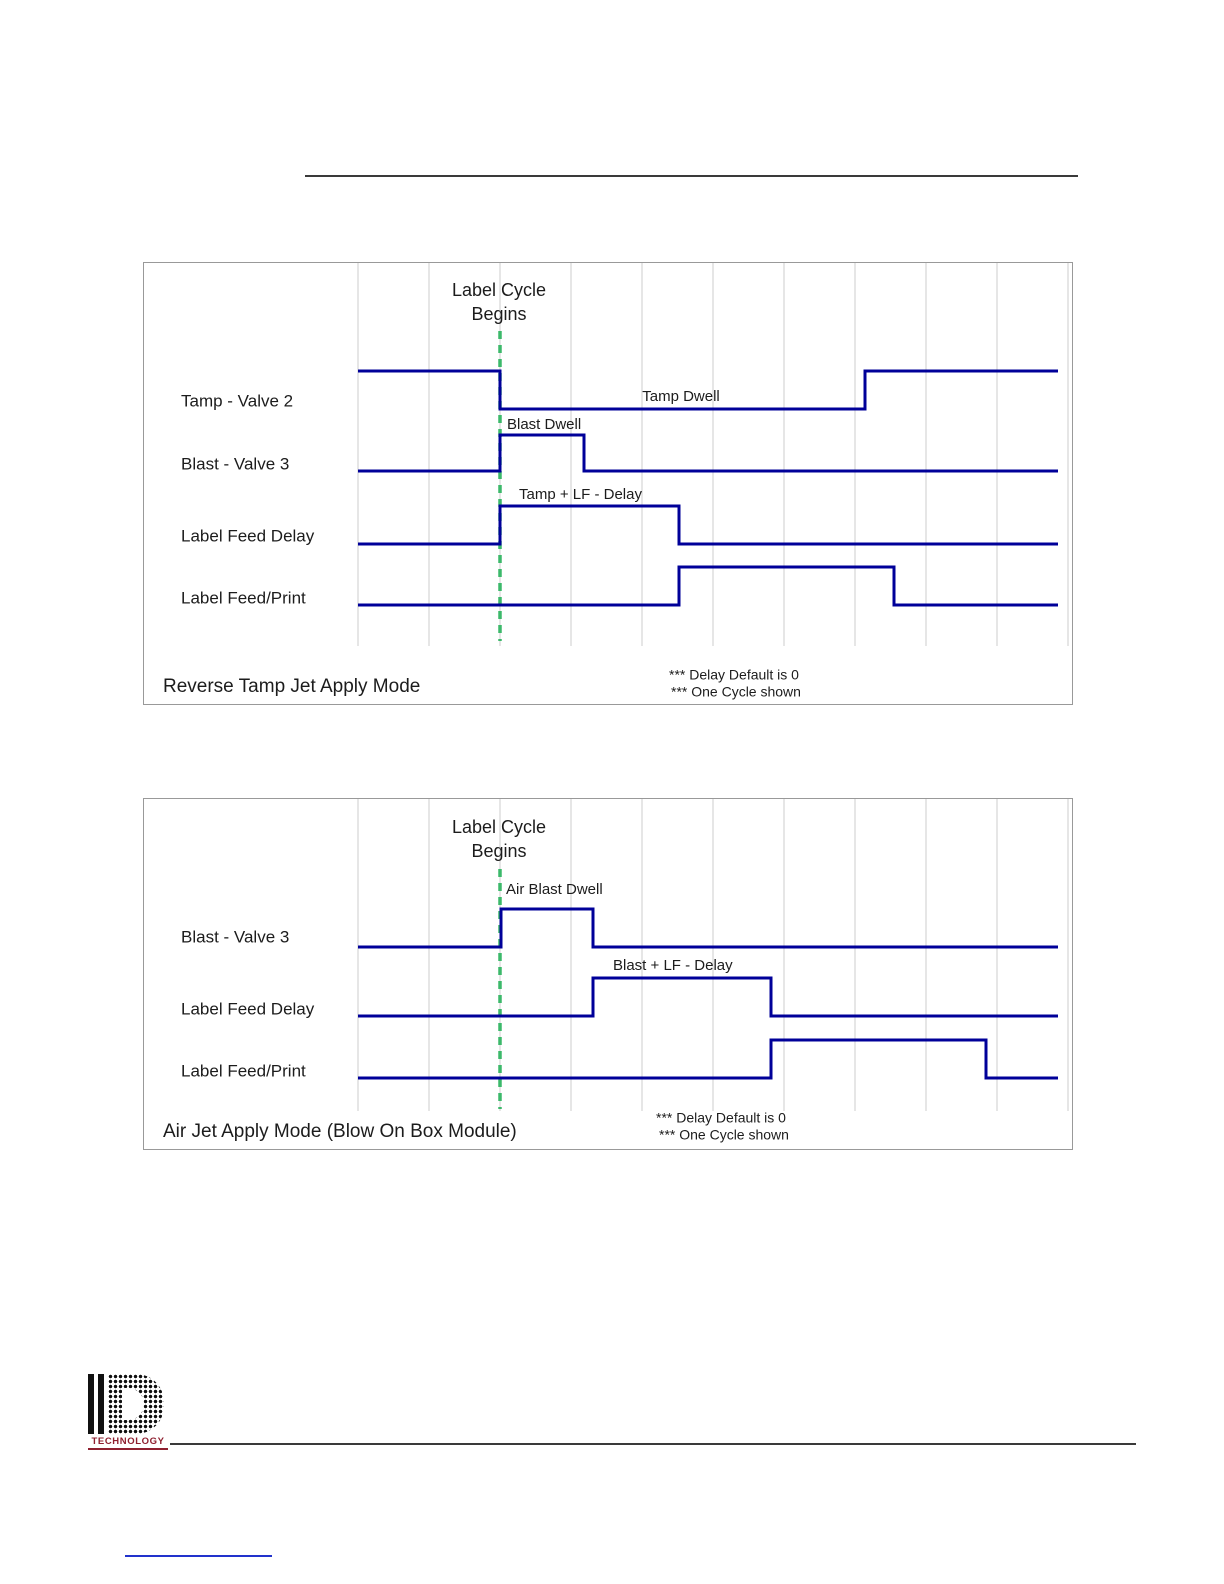 The width and height of the screenshot is (1224, 1584). Describe the element at coordinates (554, 889) in the screenshot. I see `annotation-air-blast-dwell: Air Blast Dwell` at that location.